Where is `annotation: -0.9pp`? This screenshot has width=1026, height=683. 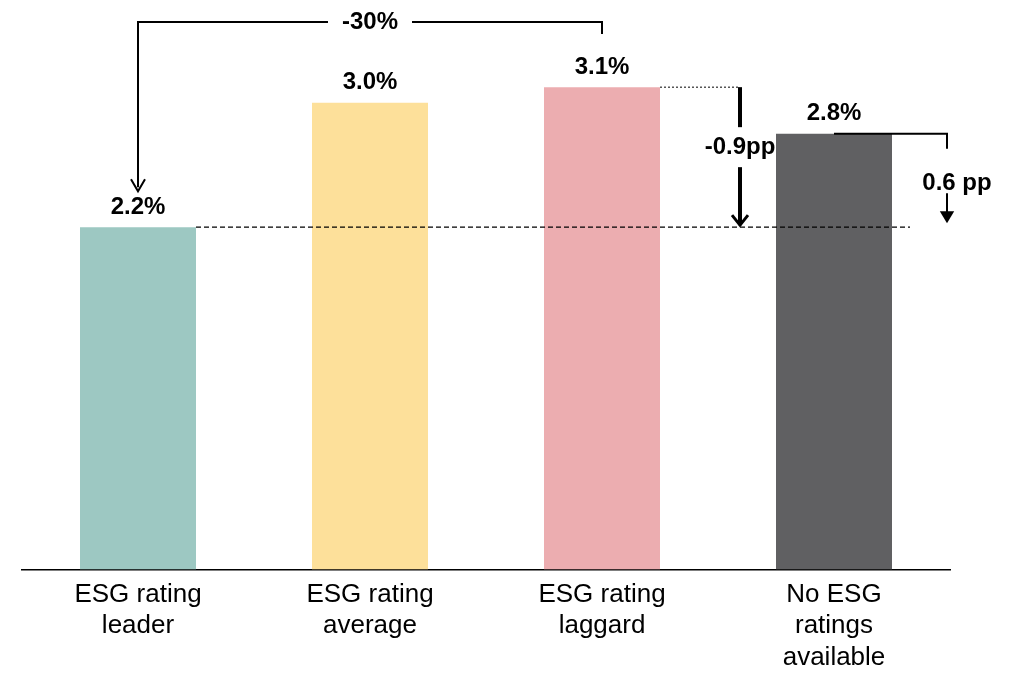
annotation: -0.9pp is located at coordinates (740, 145).